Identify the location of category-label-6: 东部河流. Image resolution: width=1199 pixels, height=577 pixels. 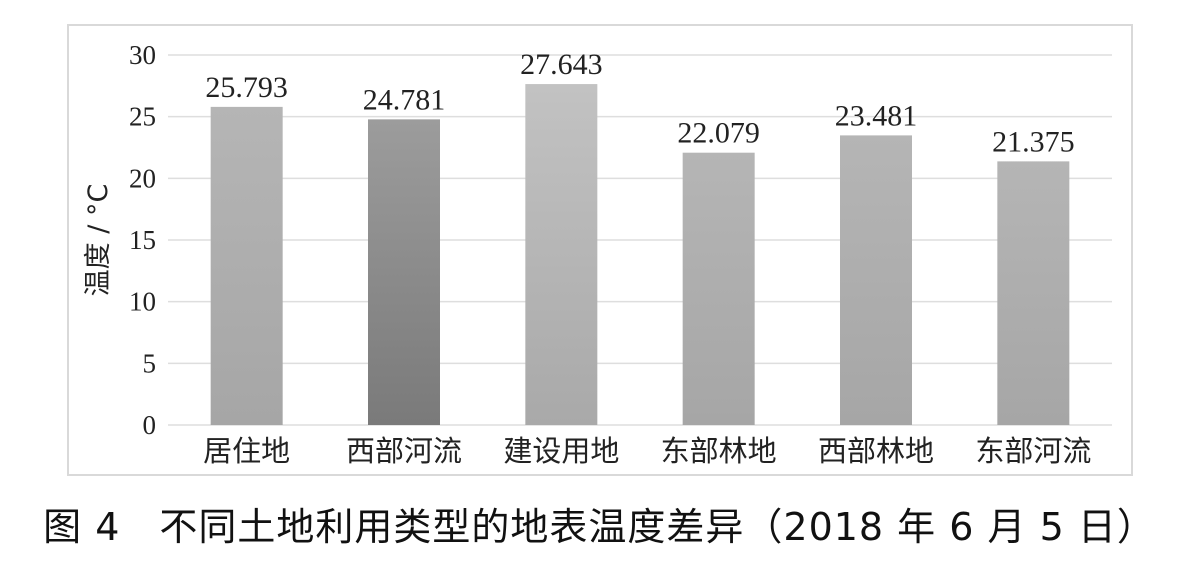
(1033, 451).